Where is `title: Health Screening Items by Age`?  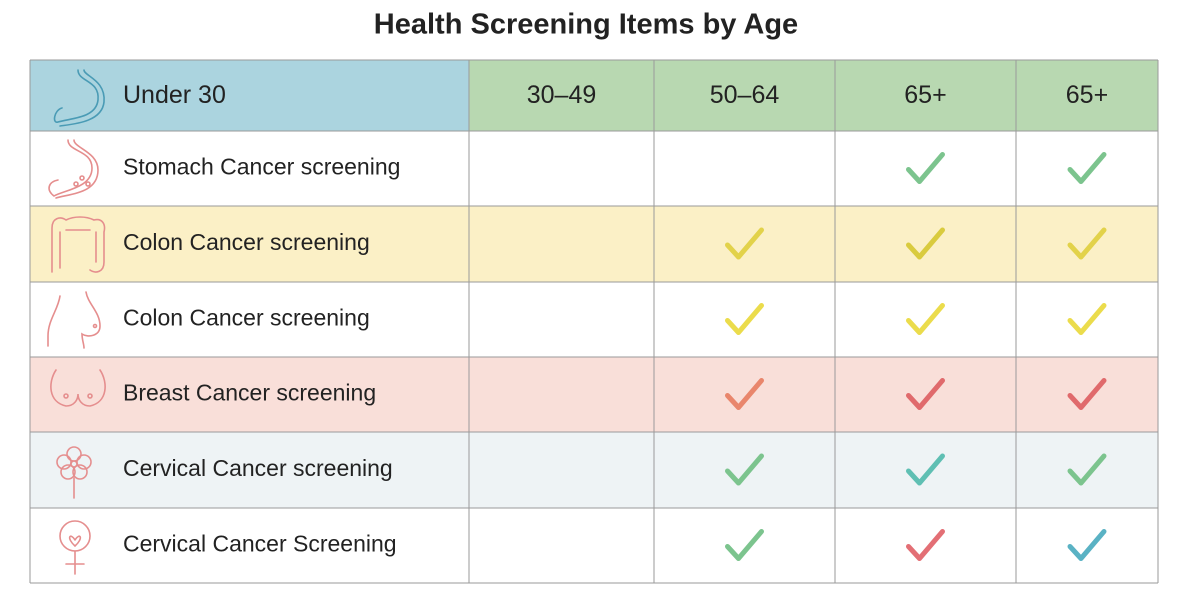
title: Health Screening Items by Age is located at coordinates (586, 25).